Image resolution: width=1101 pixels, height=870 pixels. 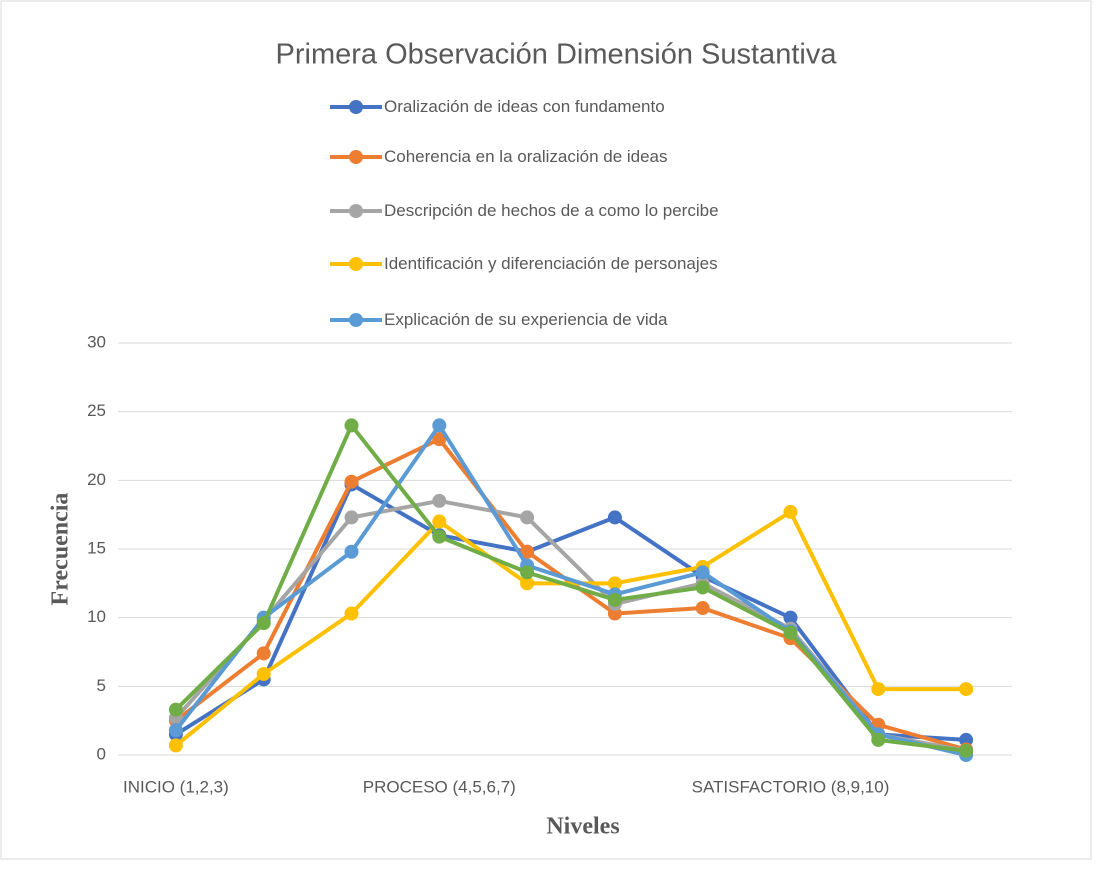 I want to click on x-tick-label: SATISFACTORIO (8,9,10), so click(x=791, y=786).